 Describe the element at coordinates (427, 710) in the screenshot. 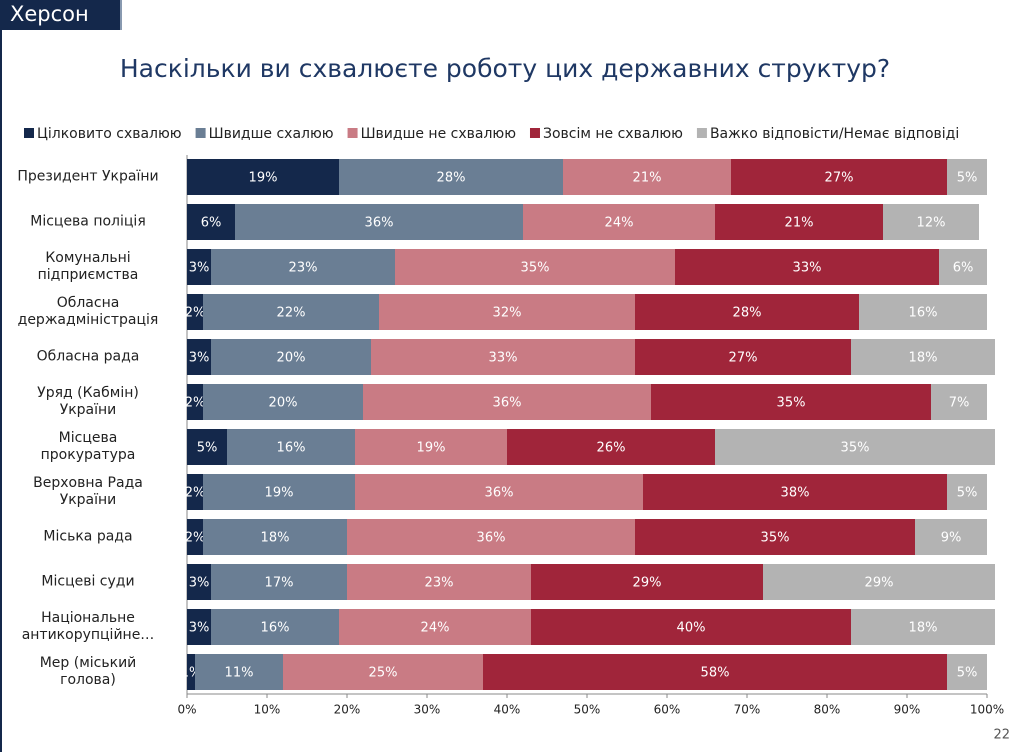

I see `x-tick-label: 30%` at that location.